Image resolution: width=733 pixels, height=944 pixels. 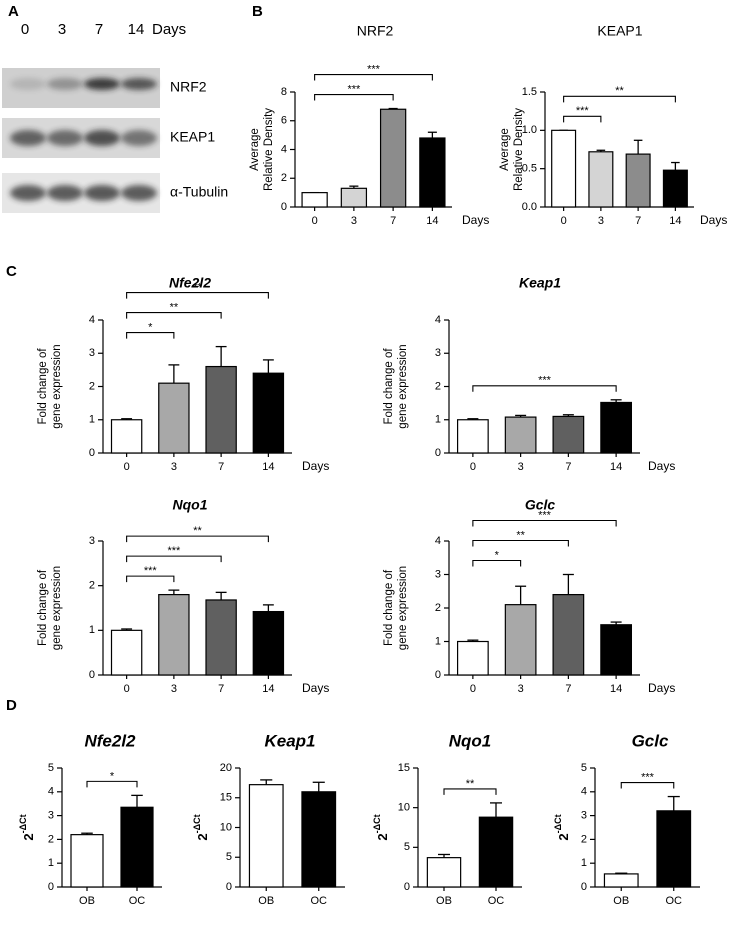 I want to click on chart-title: NRF2, so click(x=375, y=31).